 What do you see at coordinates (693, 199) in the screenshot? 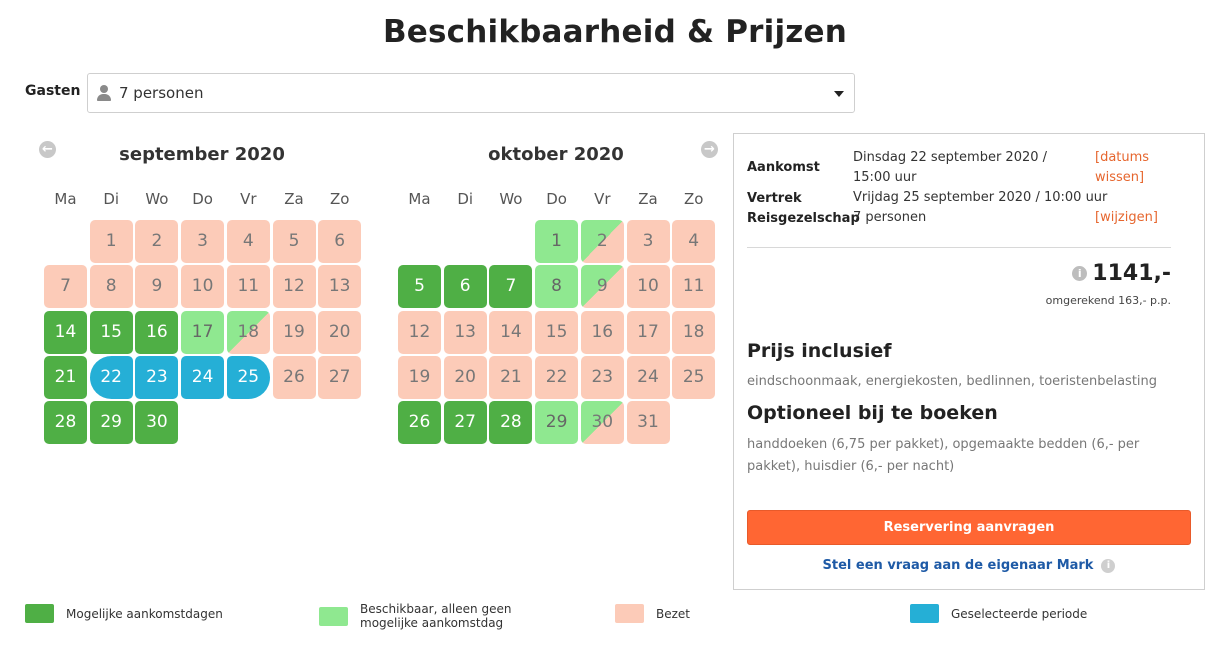
I see `weekday-header: Zo` at bounding box center [693, 199].